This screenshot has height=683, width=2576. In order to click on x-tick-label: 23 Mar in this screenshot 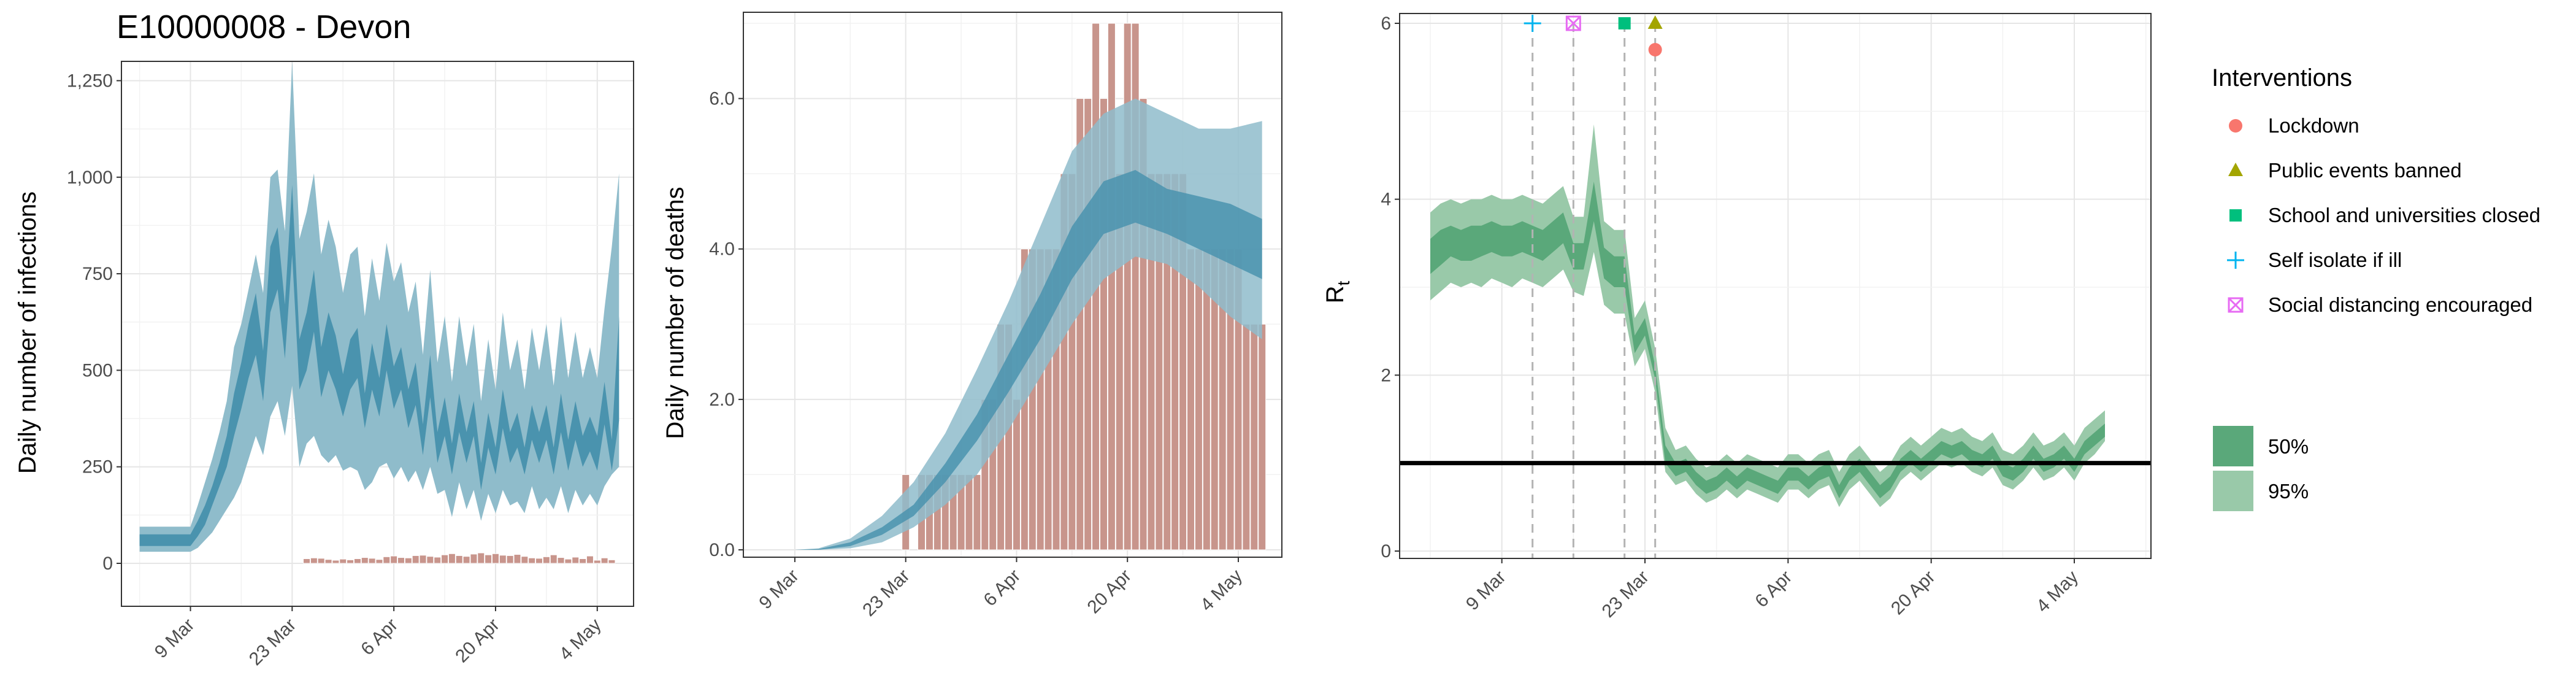, I will do `click(272, 642)`.